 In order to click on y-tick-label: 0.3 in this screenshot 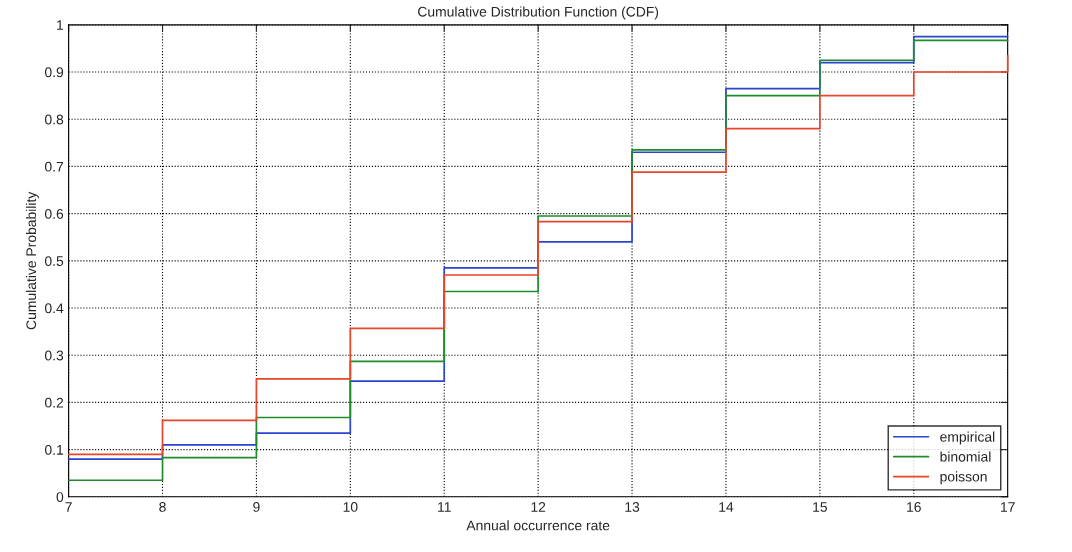, I will do `click(54, 355)`.